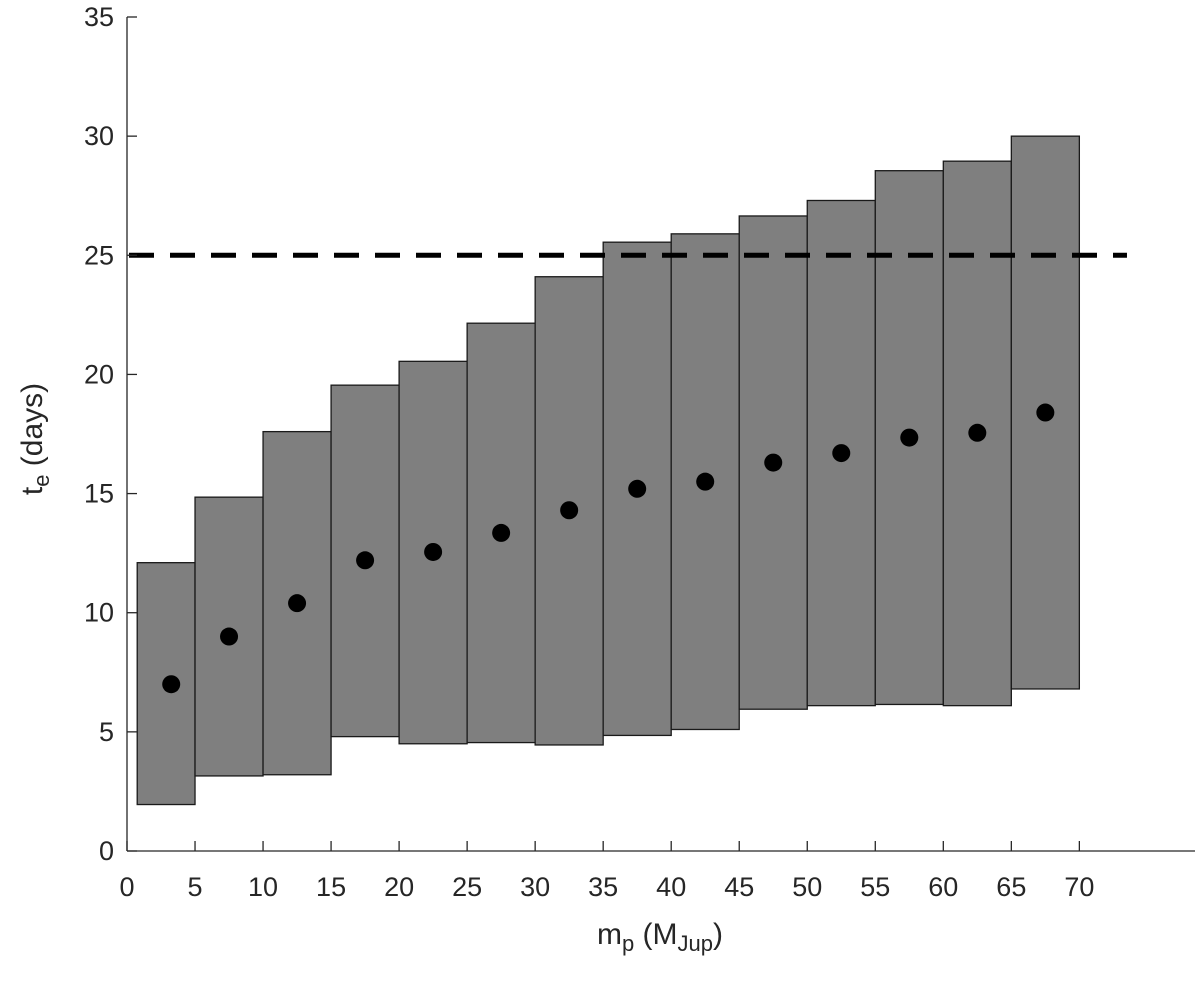  I want to click on x-tick-label-10: 10, so click(263, 887).